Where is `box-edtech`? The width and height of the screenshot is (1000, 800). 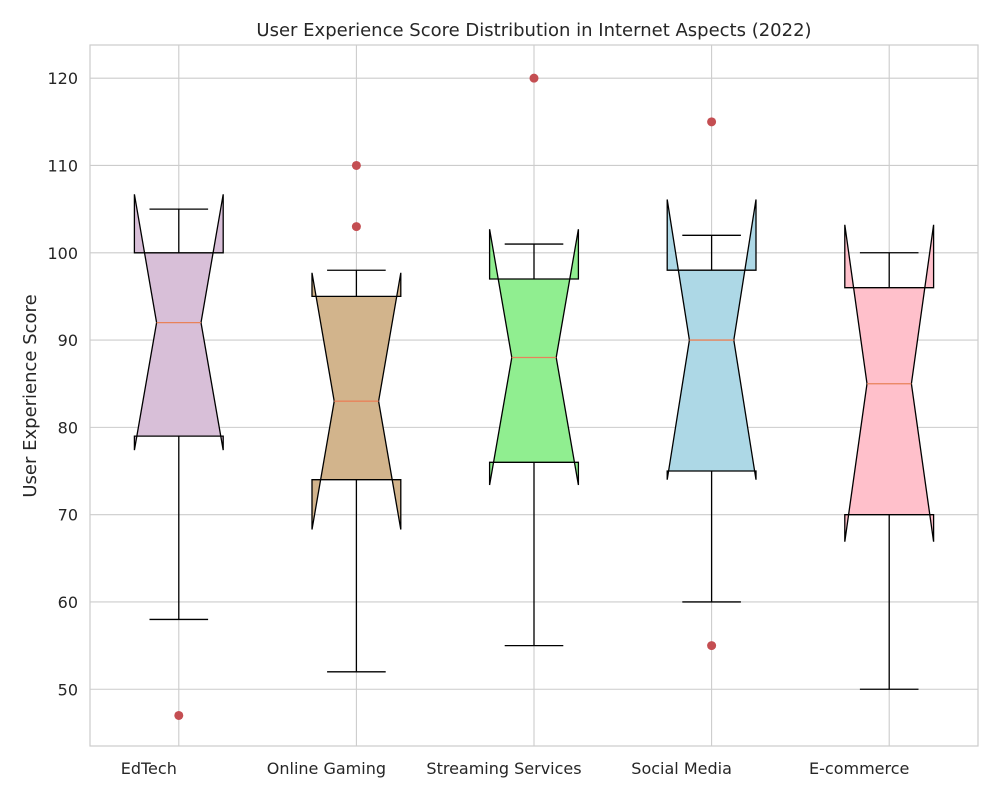
box-edtech is located at coordinates (178, 407).